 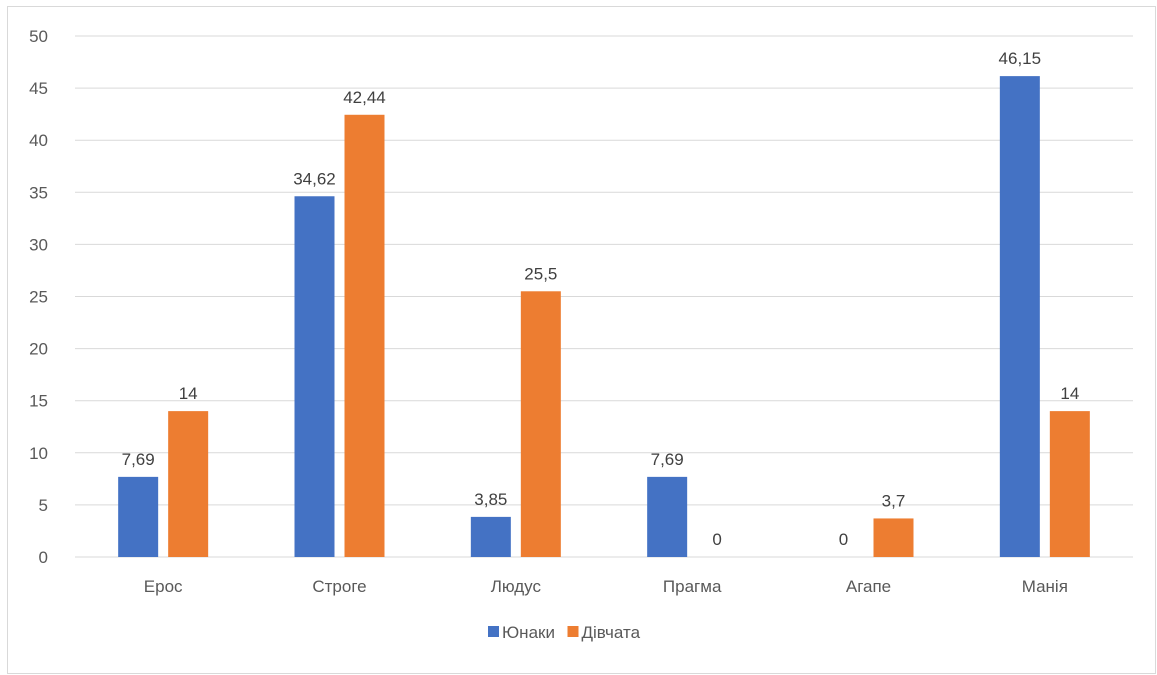 I want to click on data-label-series2-0: 14, so click(x=188, y=393).